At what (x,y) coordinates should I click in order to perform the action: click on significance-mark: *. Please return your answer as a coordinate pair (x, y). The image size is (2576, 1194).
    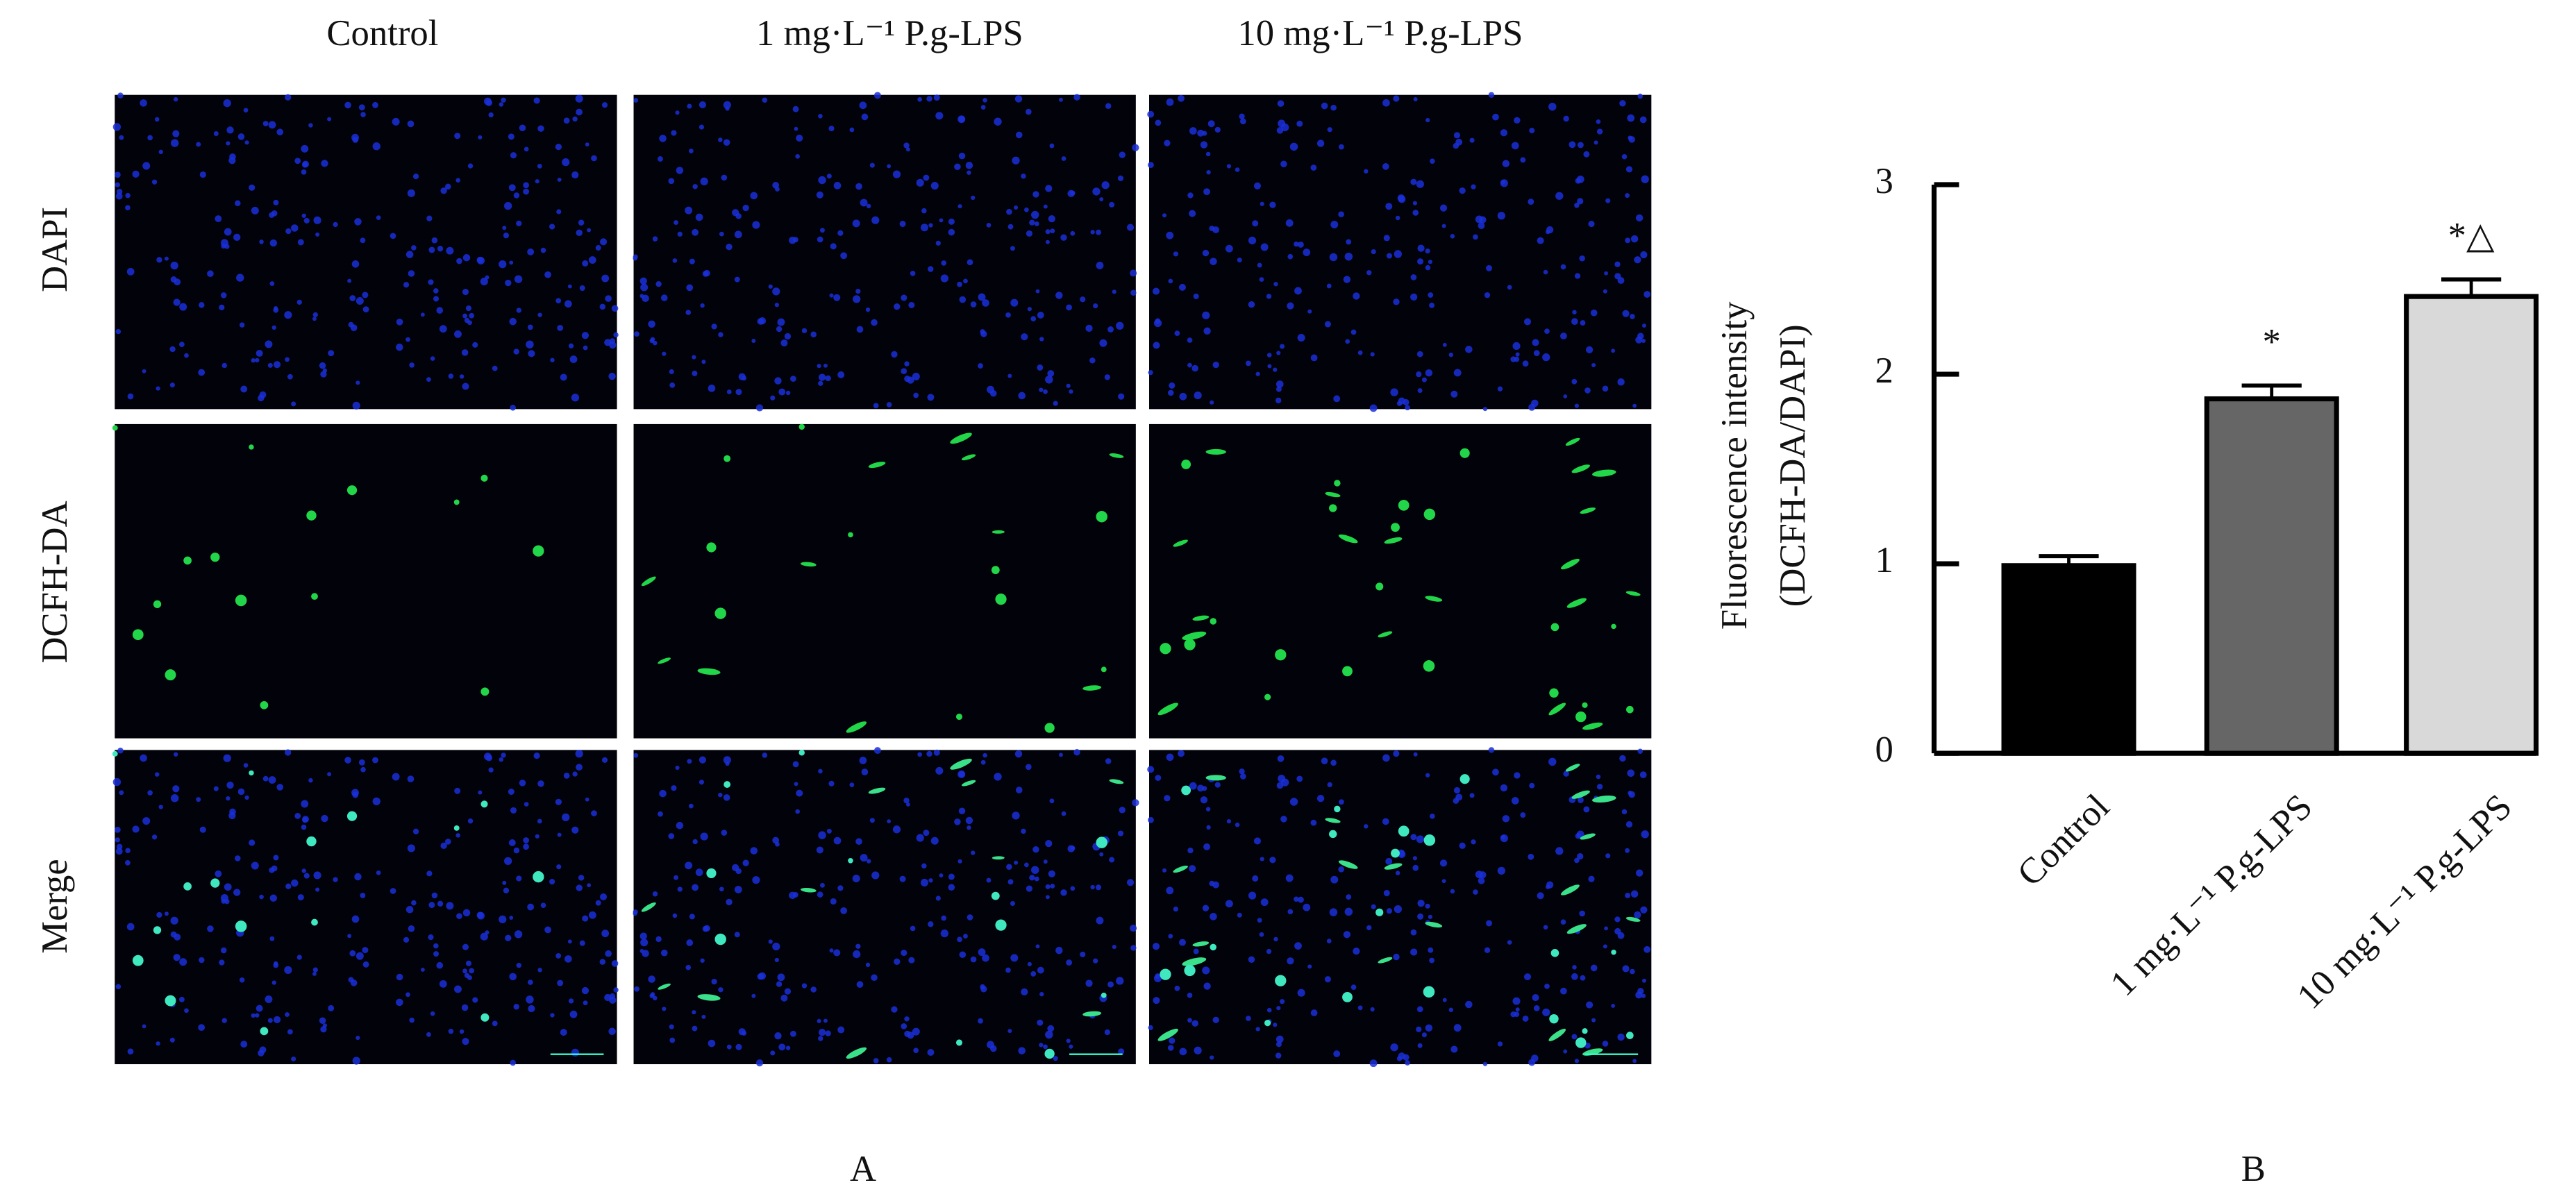
    Looking at the image, I should click on (2272, 342).